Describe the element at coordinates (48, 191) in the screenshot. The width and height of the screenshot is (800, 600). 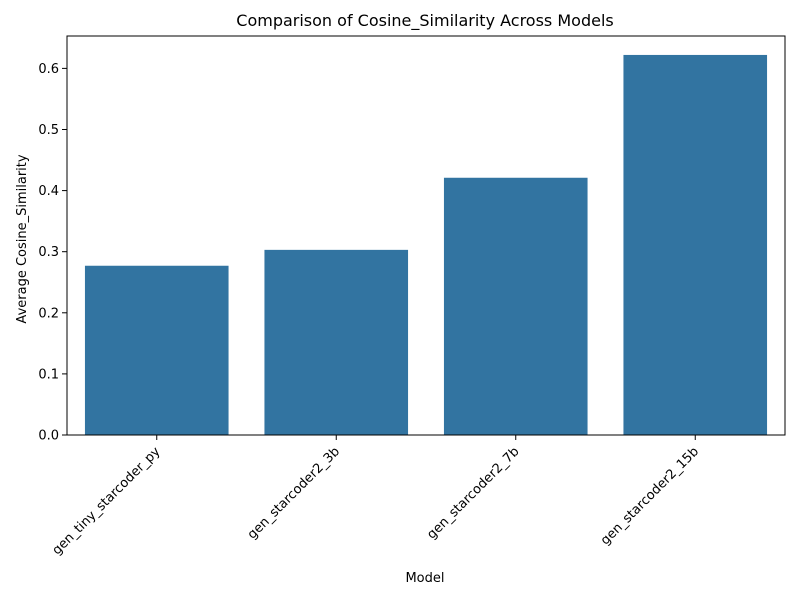
I see `y-tick-label: 0.4` at that location.